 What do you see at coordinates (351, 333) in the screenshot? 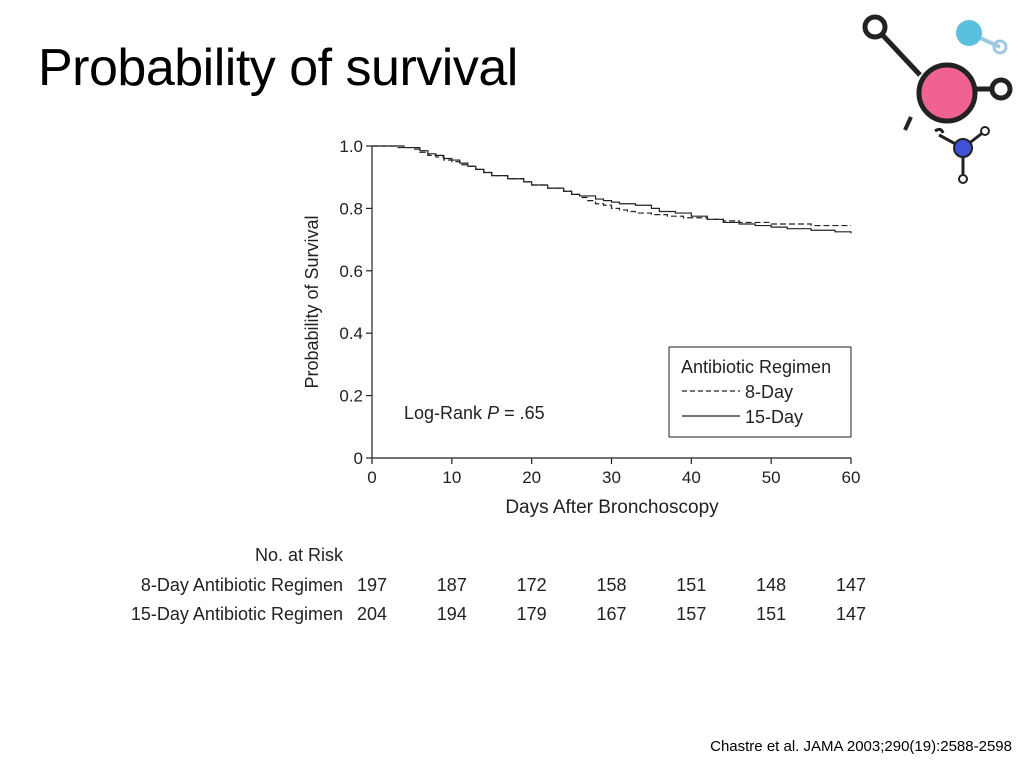
I see `y-tick-label: 0.4` at bounding box center [351, 333].